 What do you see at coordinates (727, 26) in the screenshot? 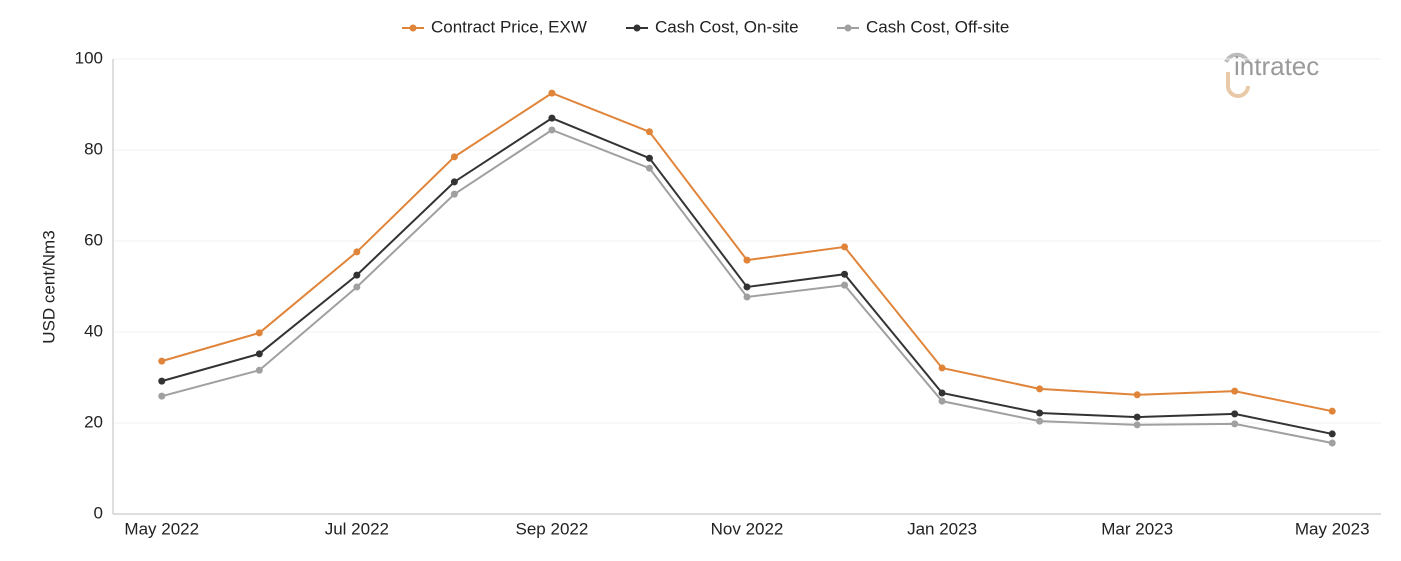
I see `legend-label: Cash Cost, On-site` at bounding box center [727, 26].